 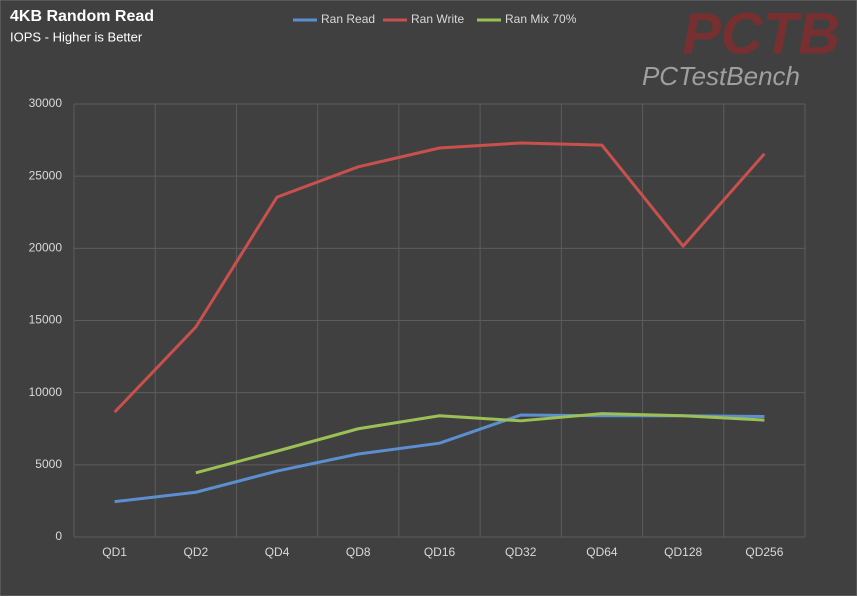 I want to click on y-tick-label: 30000, so click(x=46, y=103).